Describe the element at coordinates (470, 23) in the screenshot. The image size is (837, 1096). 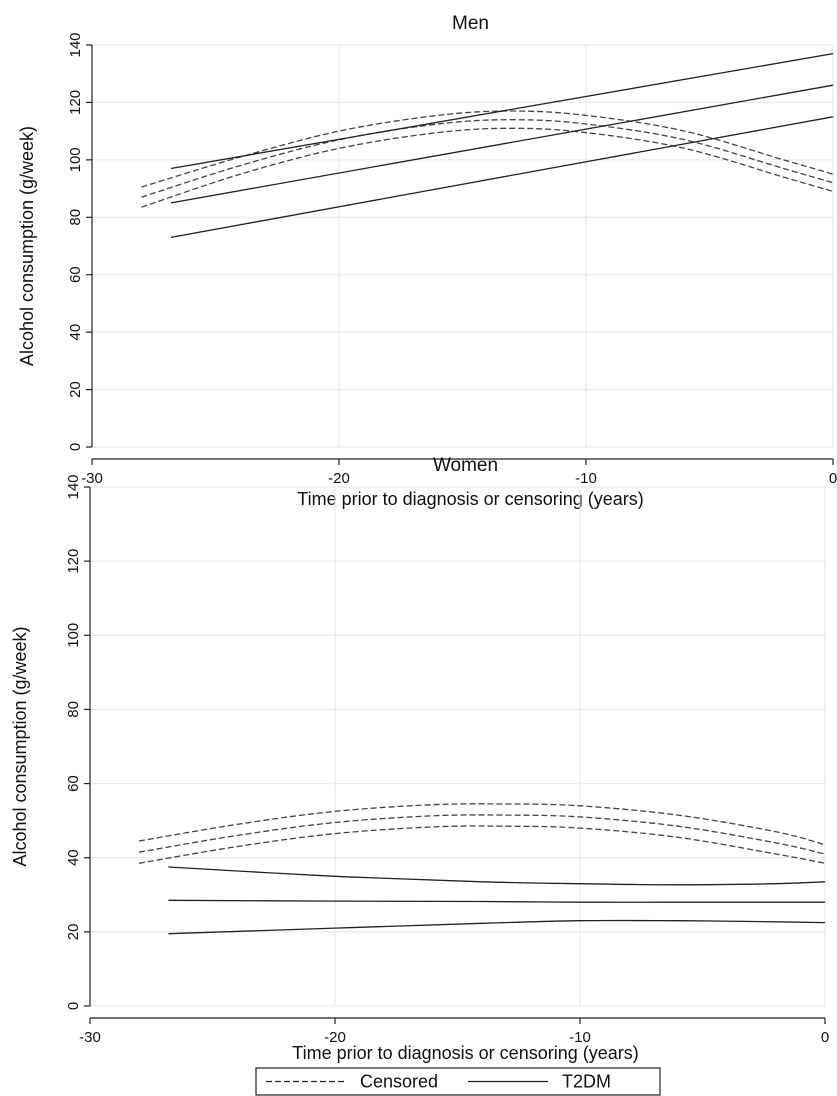
I see `panel-title: Men` at that location.